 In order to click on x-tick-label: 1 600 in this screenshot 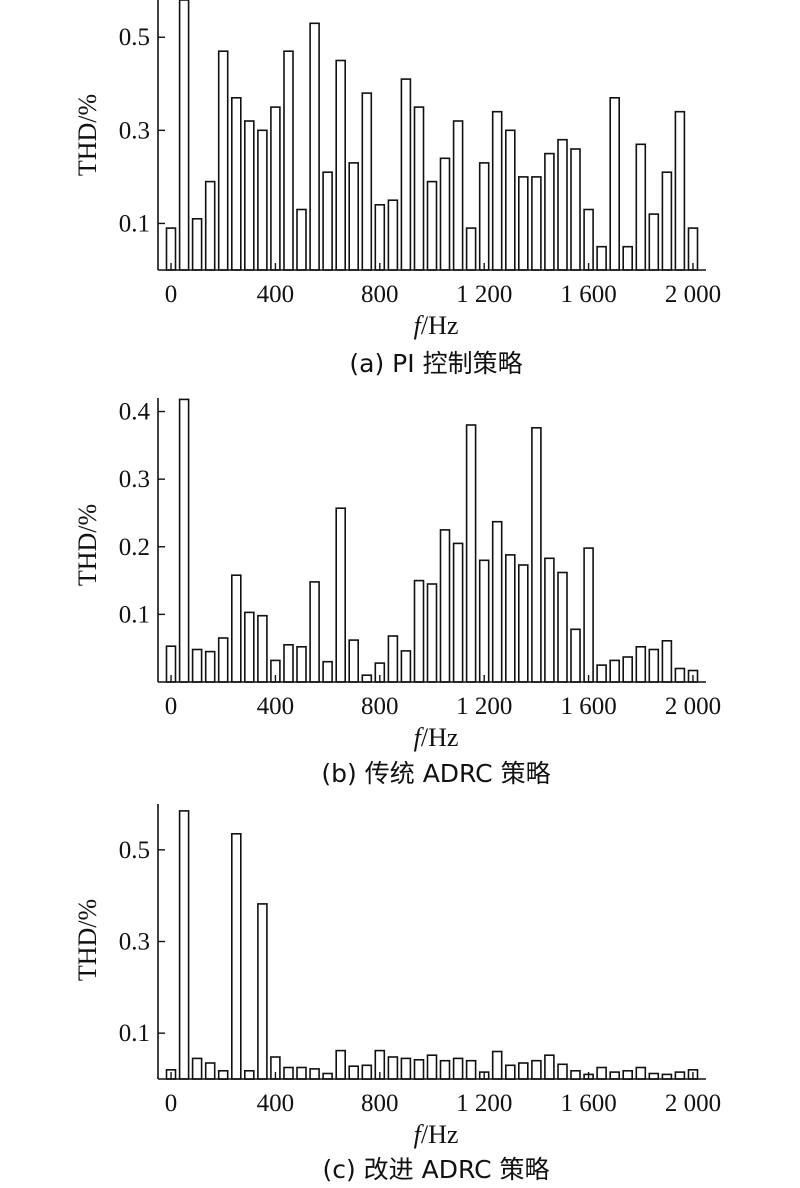, I will do `click(588, 294)`.